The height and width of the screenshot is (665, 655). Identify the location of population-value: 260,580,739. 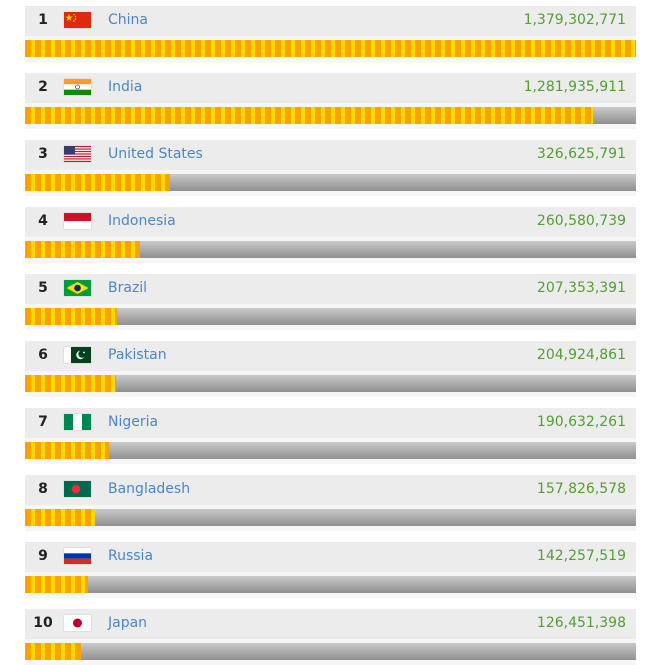
(581, 221).